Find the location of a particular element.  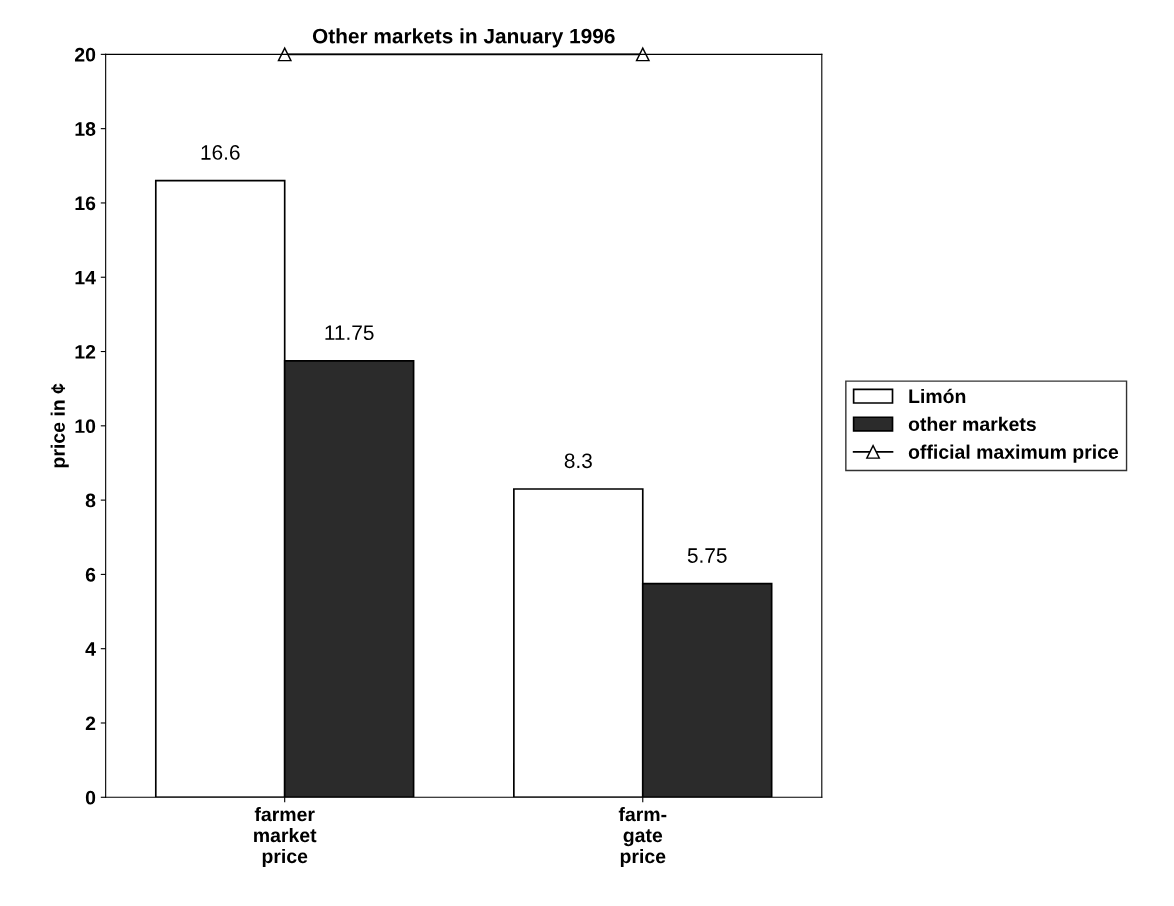

y-tick-label: 2 is located at coordinates (90, 723).